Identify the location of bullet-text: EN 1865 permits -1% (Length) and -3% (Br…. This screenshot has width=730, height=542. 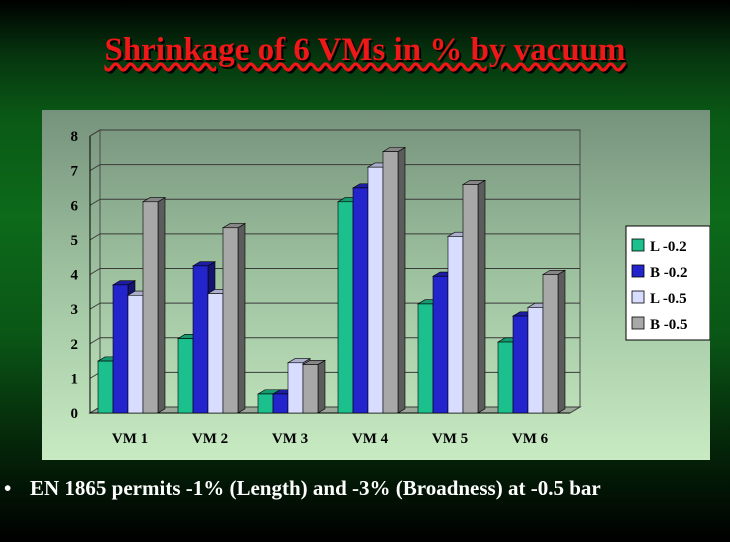
(315, 488).